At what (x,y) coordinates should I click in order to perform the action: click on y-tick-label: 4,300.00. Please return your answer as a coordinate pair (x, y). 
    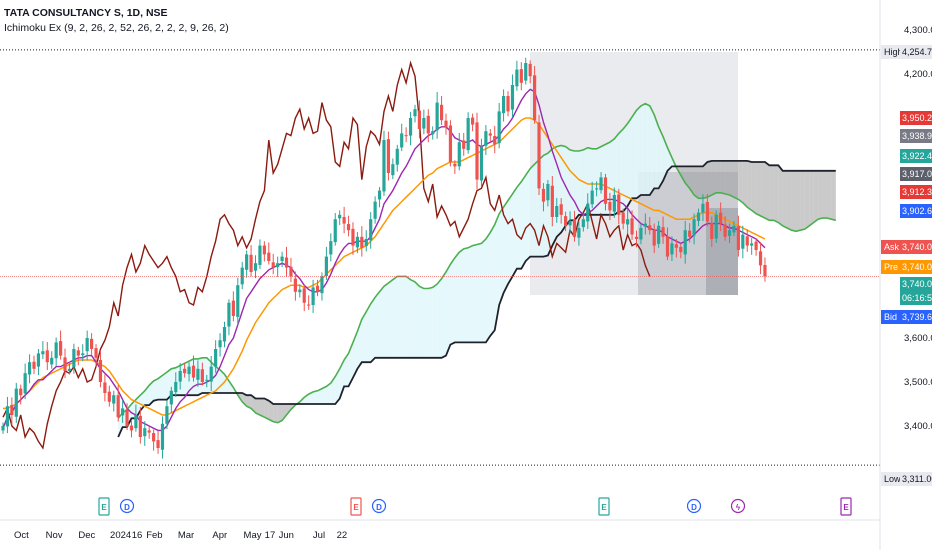
    Looking at the image, I should click on (918, 30).